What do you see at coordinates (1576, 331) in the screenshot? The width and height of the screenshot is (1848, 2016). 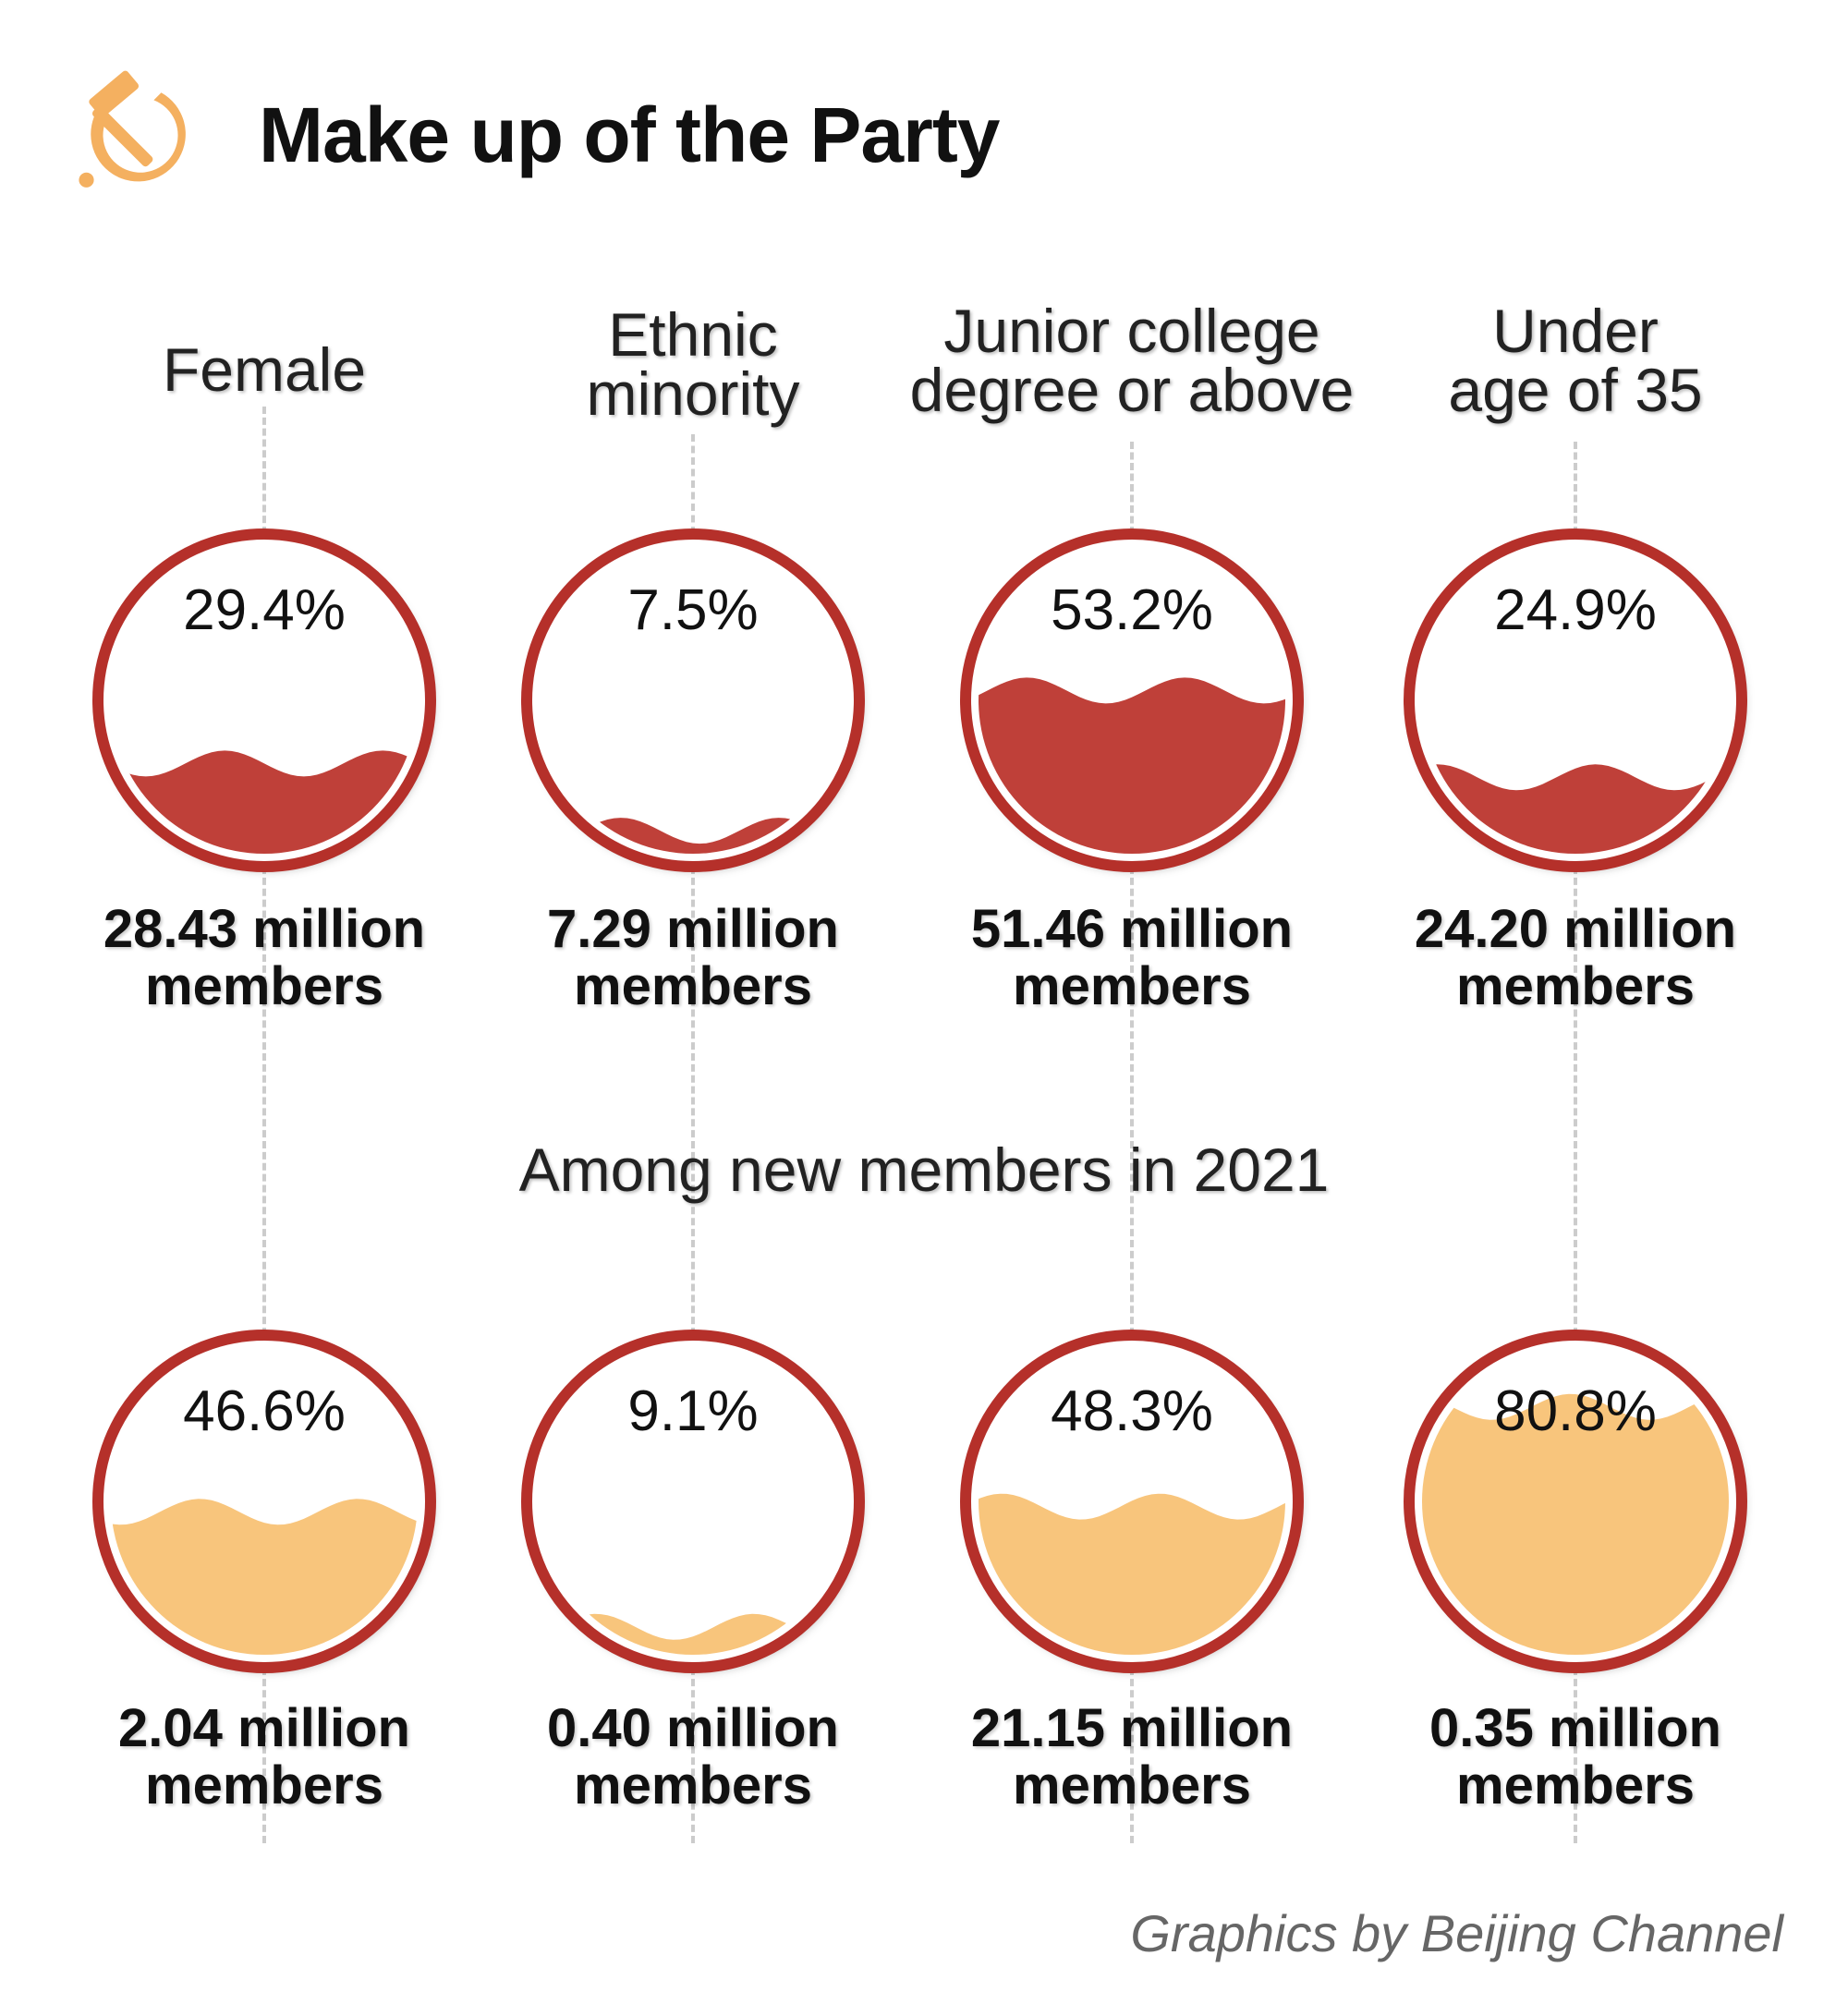 I see `column-header-line: Under` at bounding box center [1576, 331].